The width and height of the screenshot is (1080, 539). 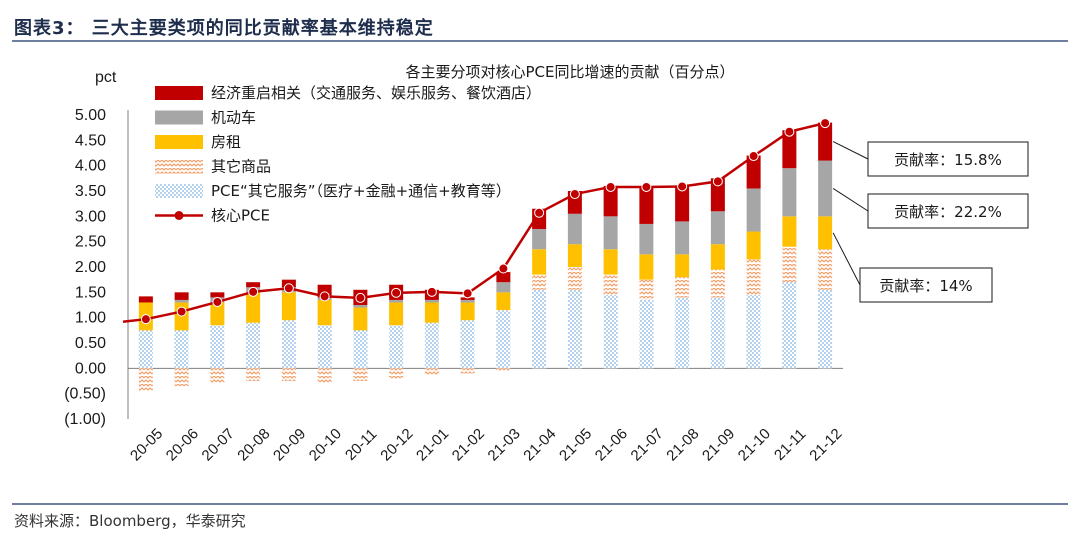 What do you see at coordinates (925, 286) in the screenshot?
I see `annotation-label: 贡献率：14%` at bounding box center [925, 286].